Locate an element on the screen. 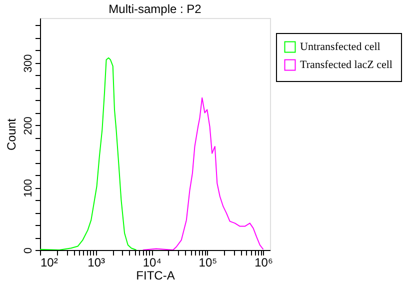  x-tick-label: 10⁵ is located at coordinates (208, 263).